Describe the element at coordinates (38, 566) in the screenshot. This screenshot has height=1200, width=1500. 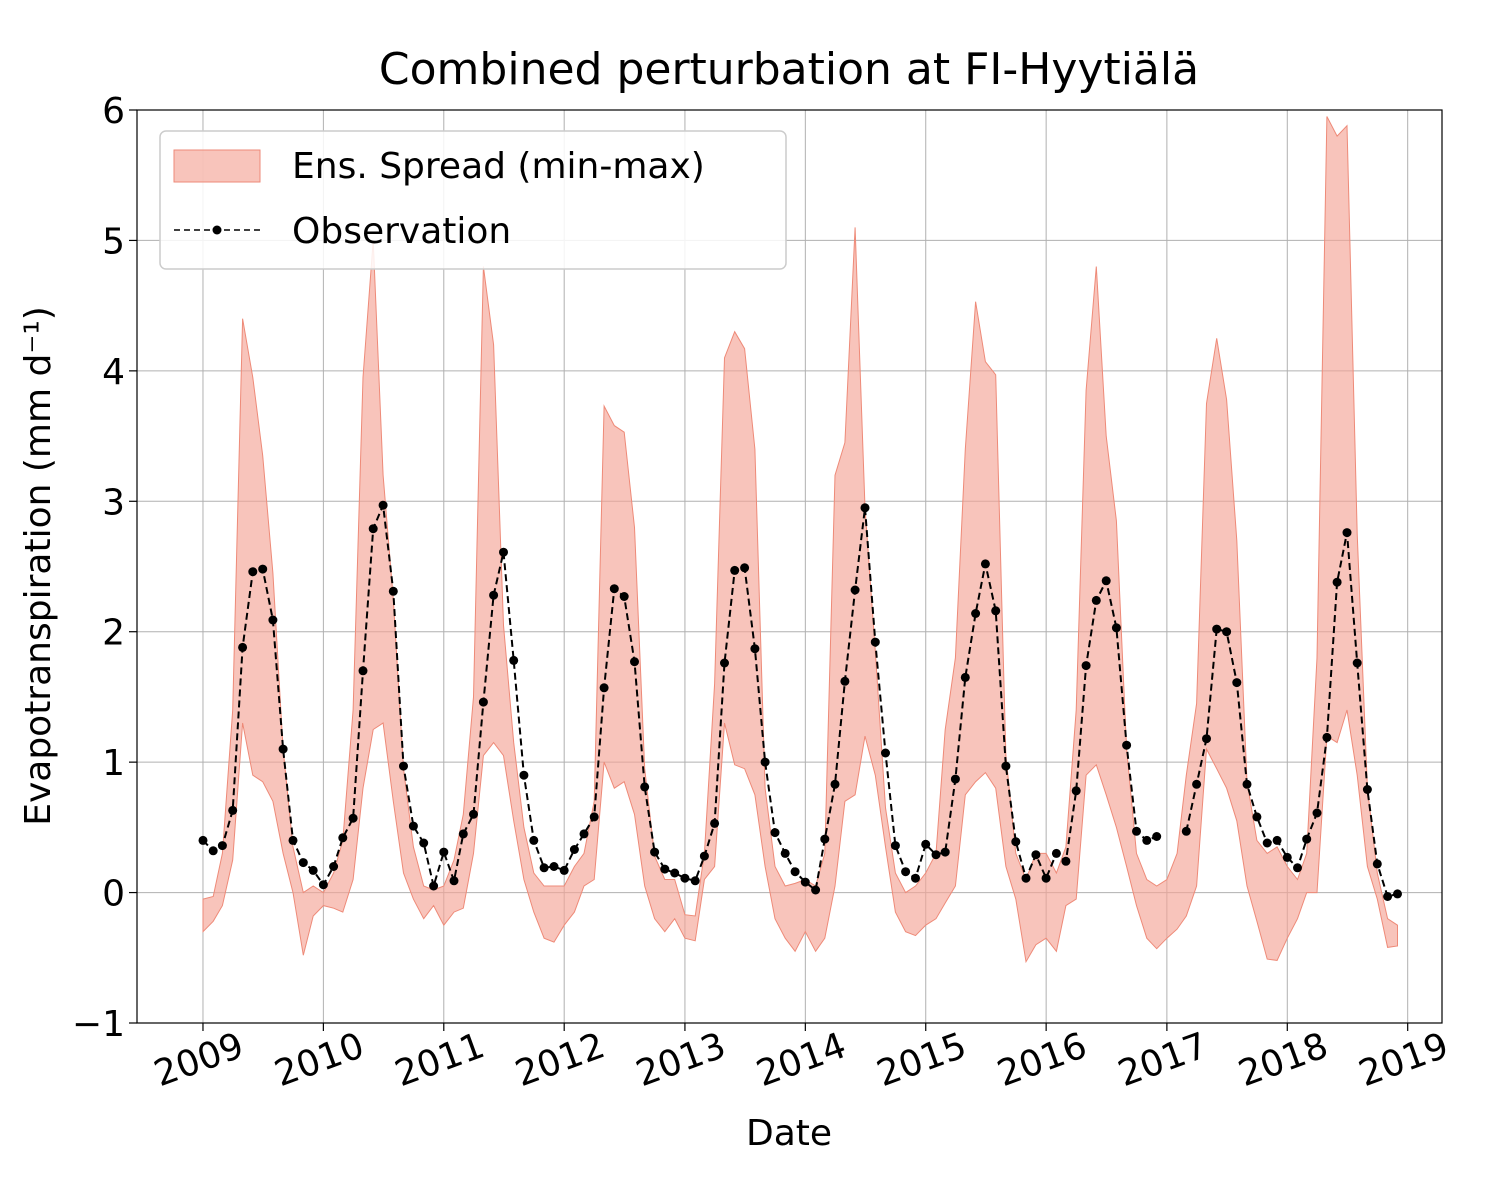
I see `y-axis-title: Evapotranspiration (mm d⁻¹)` at that location.